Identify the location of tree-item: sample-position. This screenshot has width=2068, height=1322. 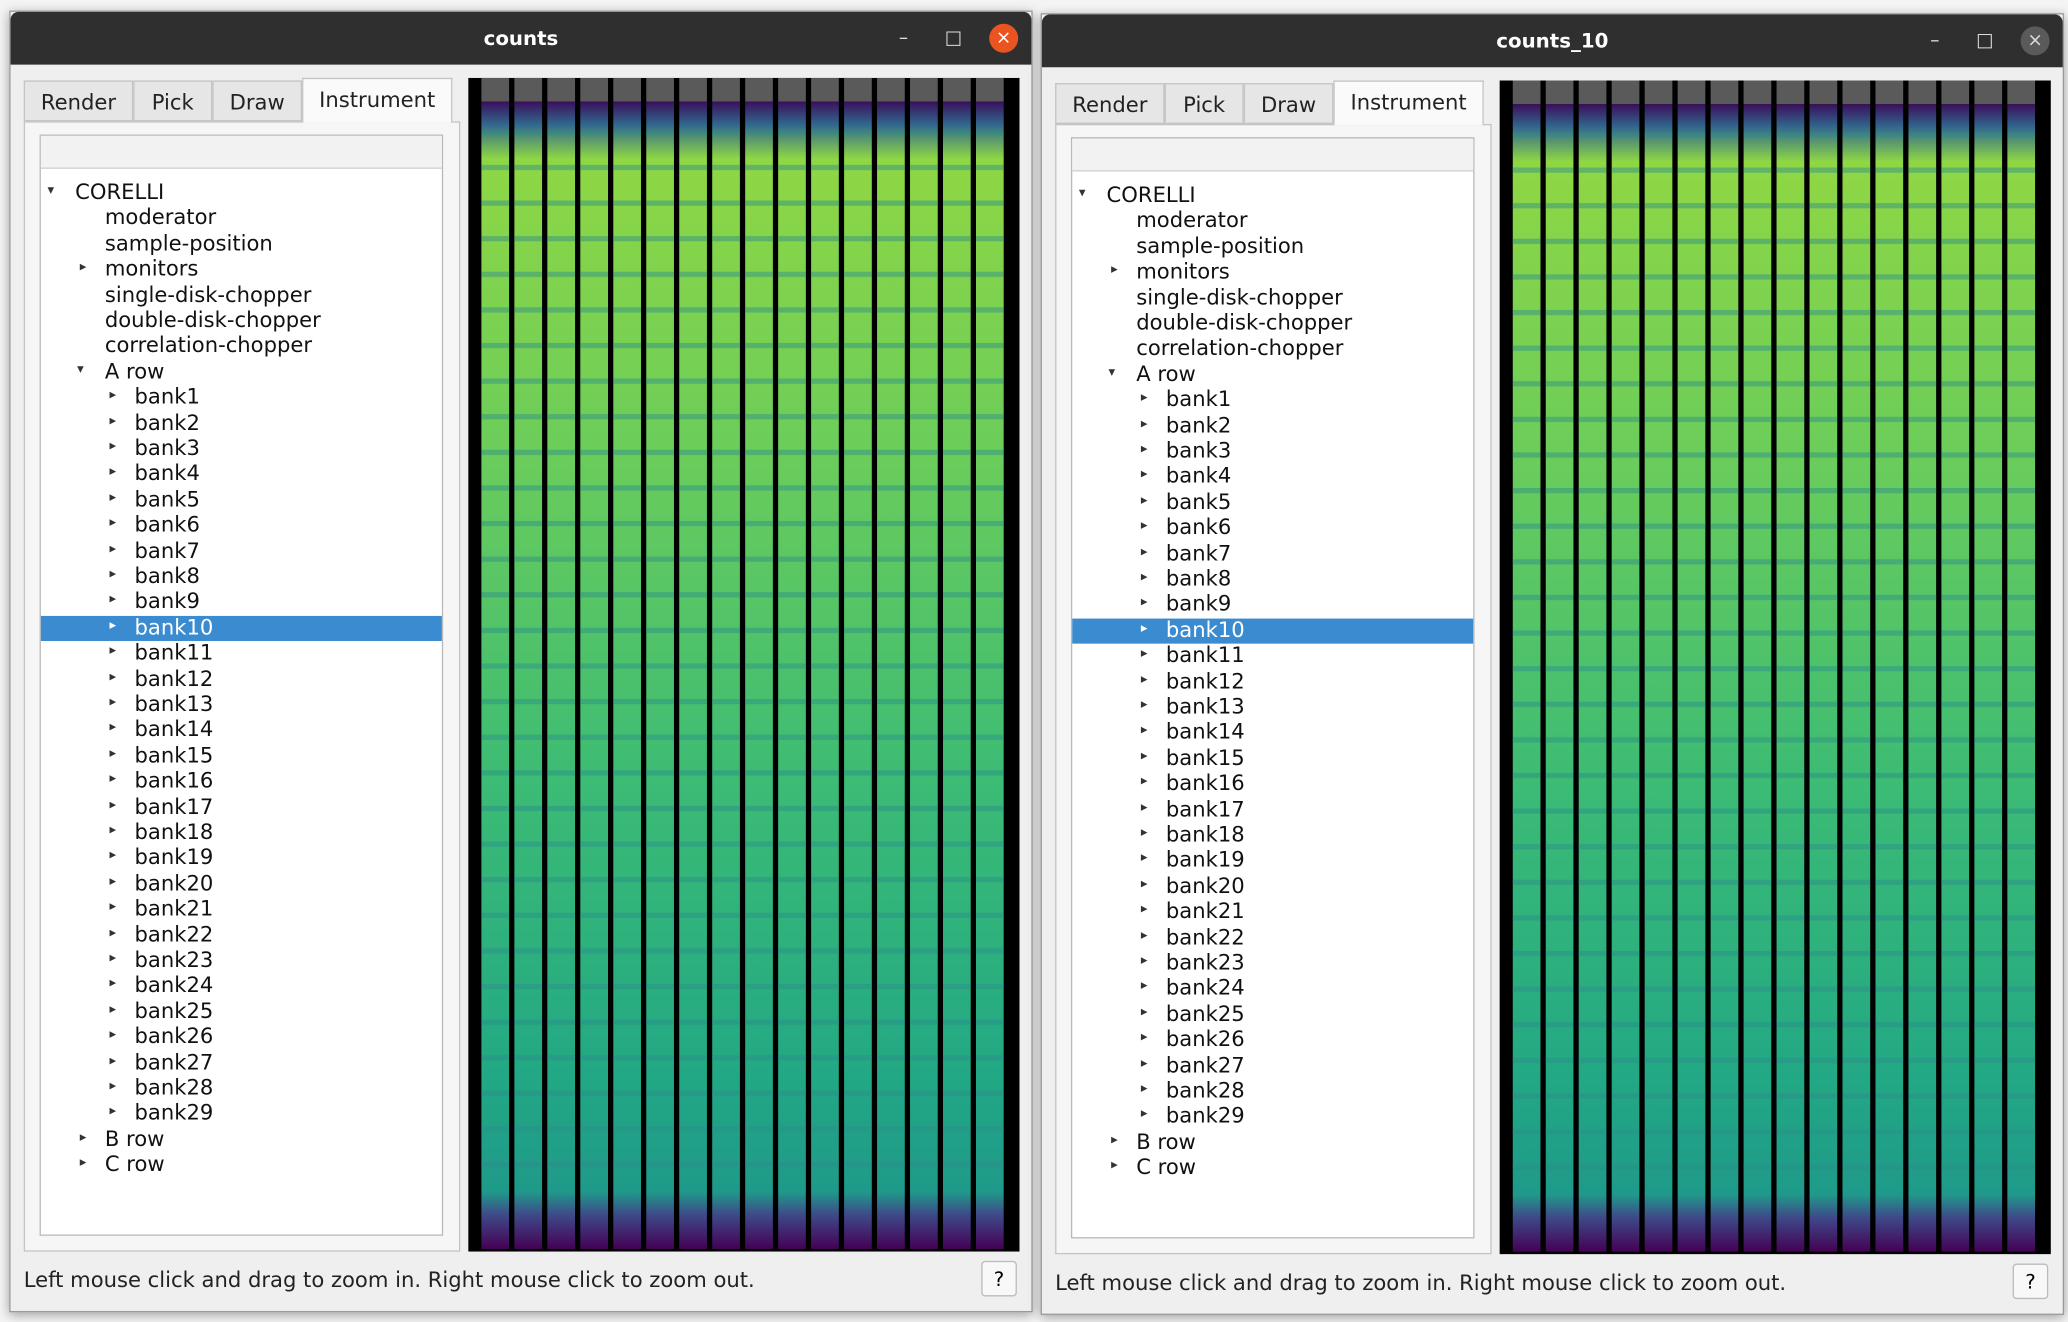
(1272, 246).